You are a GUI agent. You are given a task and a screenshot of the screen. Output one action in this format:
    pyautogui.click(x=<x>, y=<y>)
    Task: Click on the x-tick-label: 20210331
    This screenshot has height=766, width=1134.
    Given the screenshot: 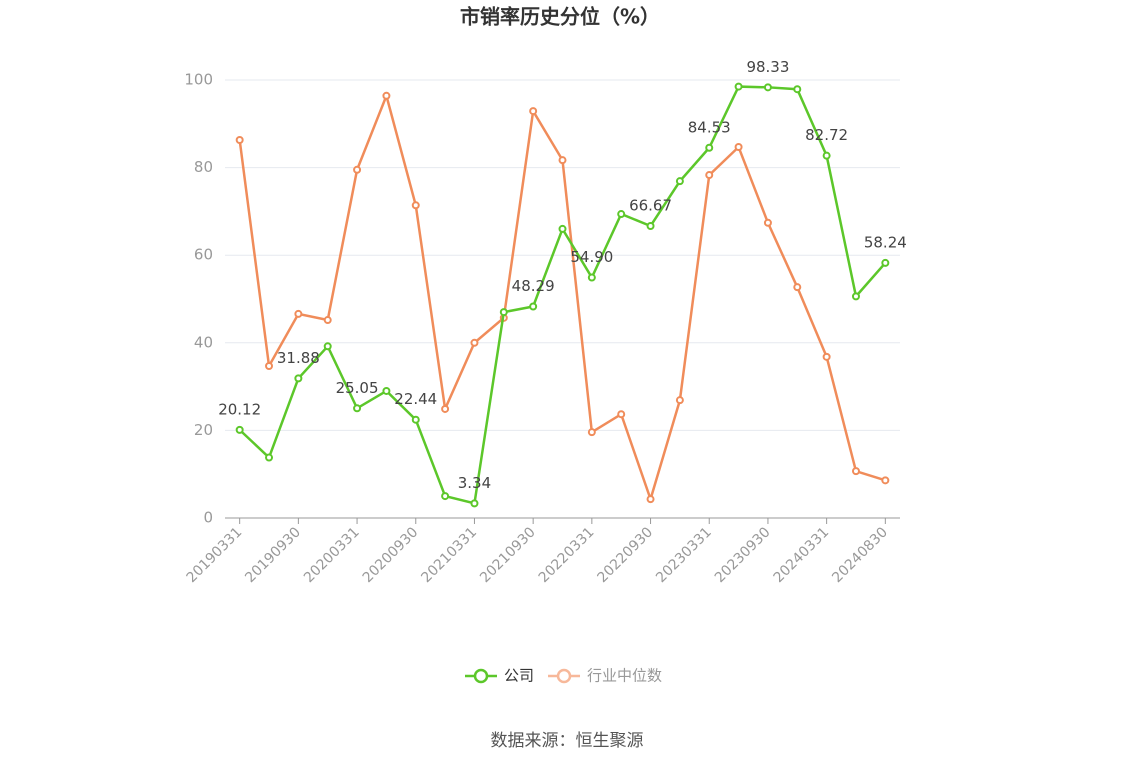 What is the action you would take?
    pyautogui.click(x=449, y=555)
    